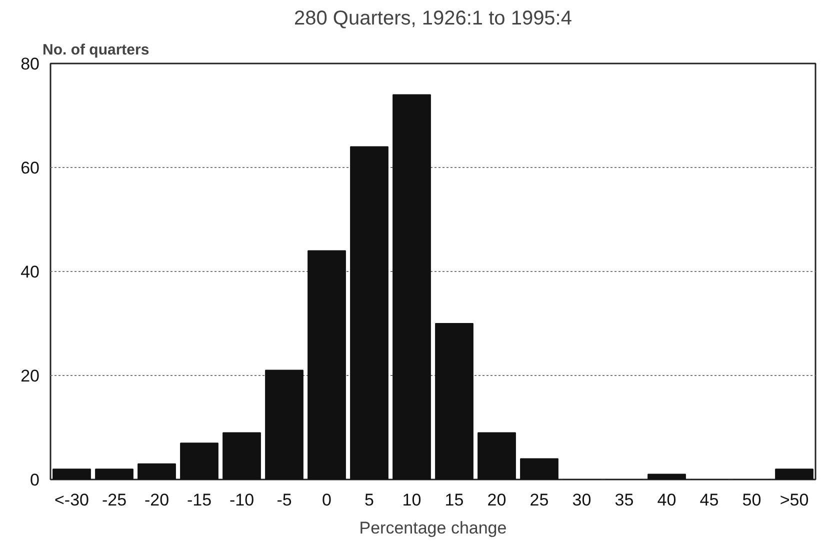 Image resolution: width=839 pixels, height=546 pixels. What do you see at coordinates (412, 500) in the screenshot?
I see `x-tick-label: 10` at bounding box center [412, 500].